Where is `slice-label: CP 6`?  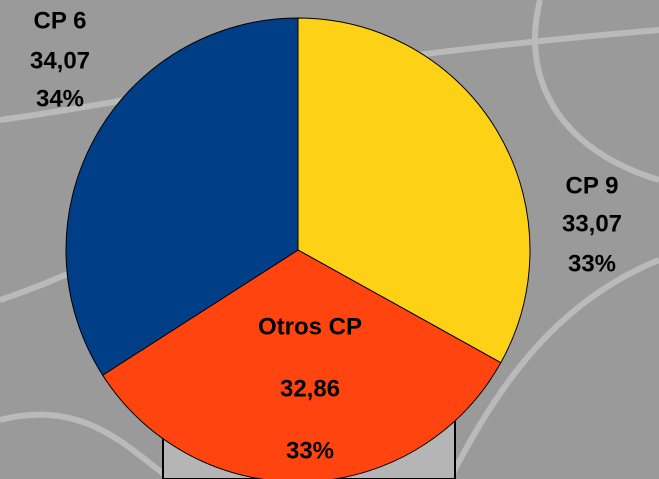 slice-label: CP 6 is located at coordinates (60, 20).